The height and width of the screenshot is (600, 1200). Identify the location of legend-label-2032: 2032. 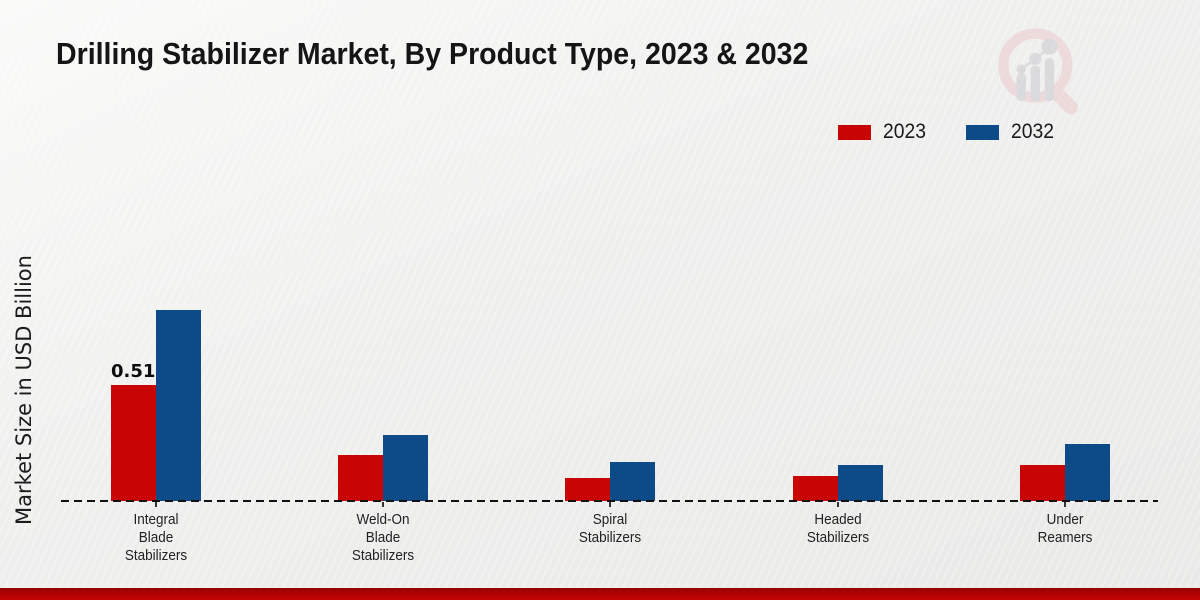
(1032, 131).